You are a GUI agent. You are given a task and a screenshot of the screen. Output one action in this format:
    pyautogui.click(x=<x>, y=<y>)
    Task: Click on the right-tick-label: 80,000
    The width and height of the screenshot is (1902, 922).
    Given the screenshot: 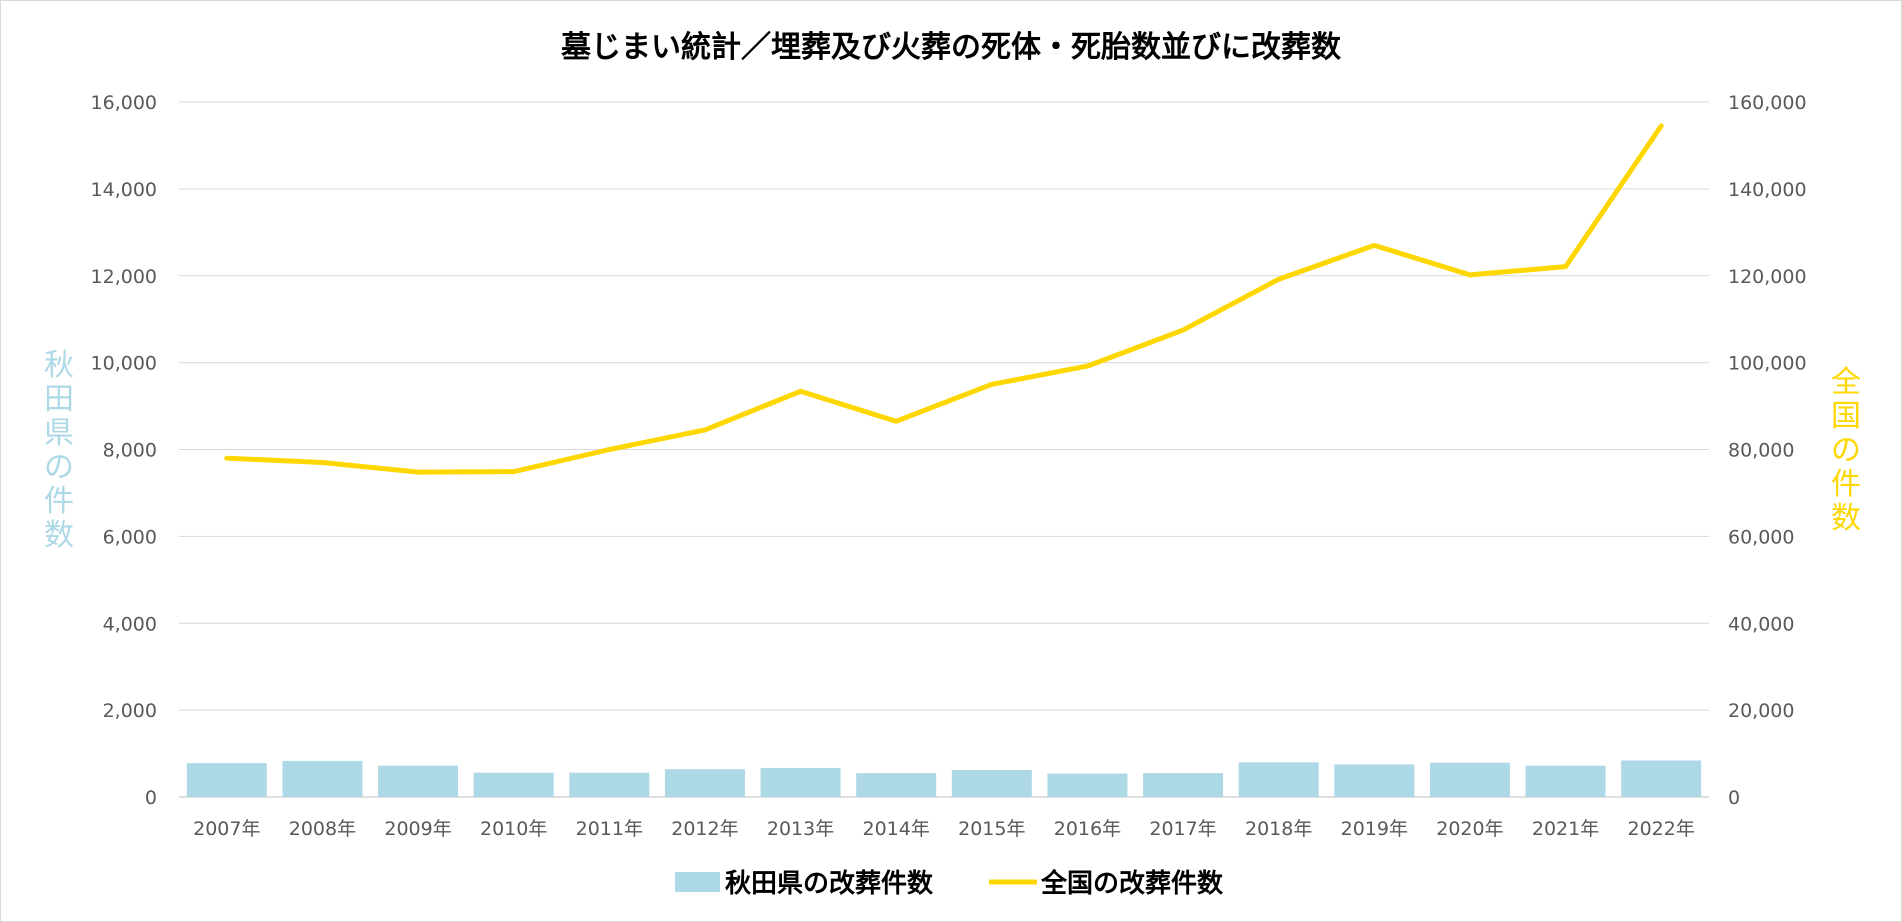 What is the action you would take?
    pyautogui.click(x=1761, y=451)
    